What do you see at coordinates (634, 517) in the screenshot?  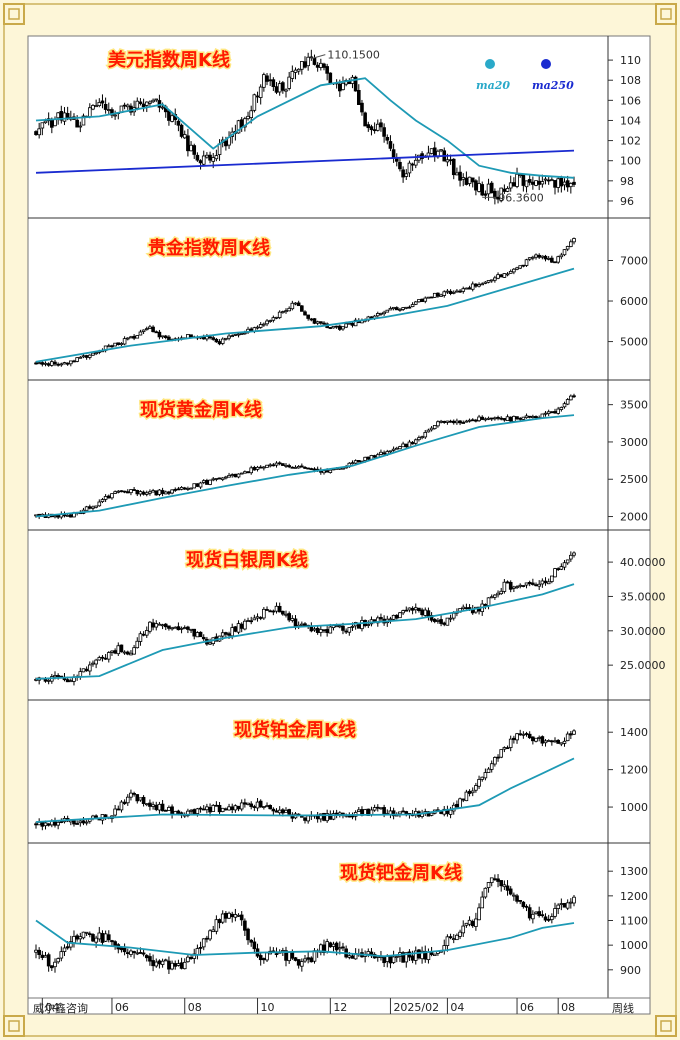 I see `y-tick-label: 2000` at bounding box center [634, 517].